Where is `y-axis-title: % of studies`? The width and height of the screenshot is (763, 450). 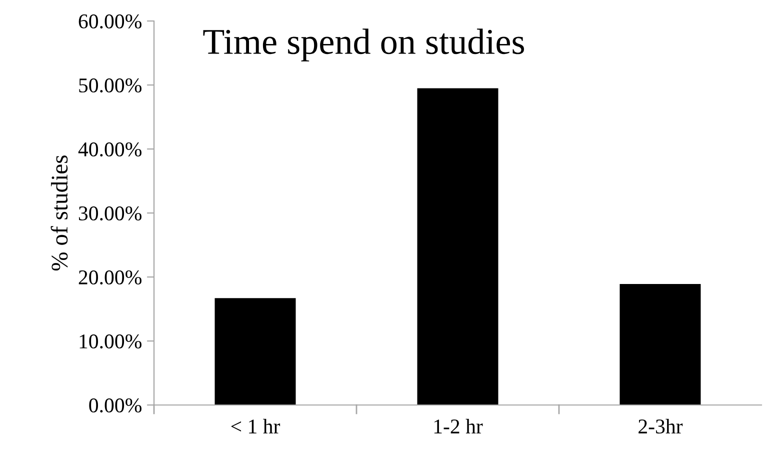
y-axis-title: % of studies is located at coordinates (59, 213).